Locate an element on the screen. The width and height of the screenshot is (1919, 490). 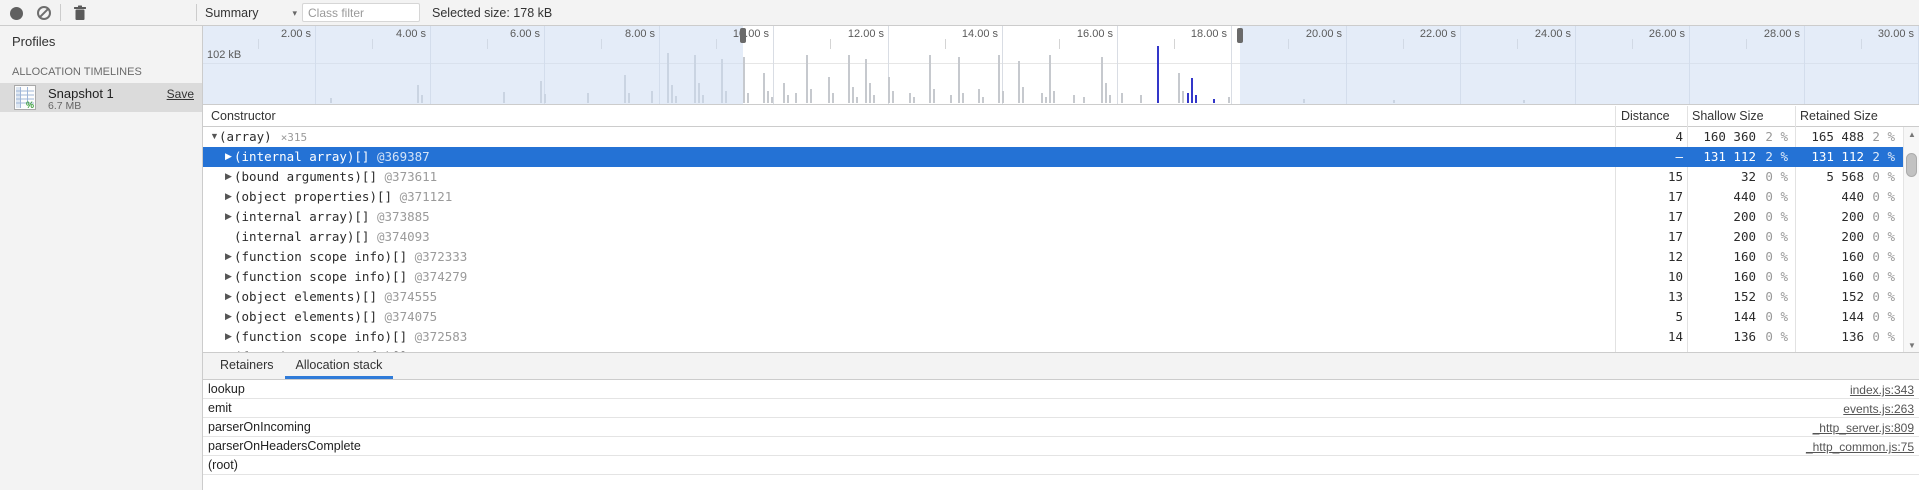
block-icon is located at coordinates (44, 13).